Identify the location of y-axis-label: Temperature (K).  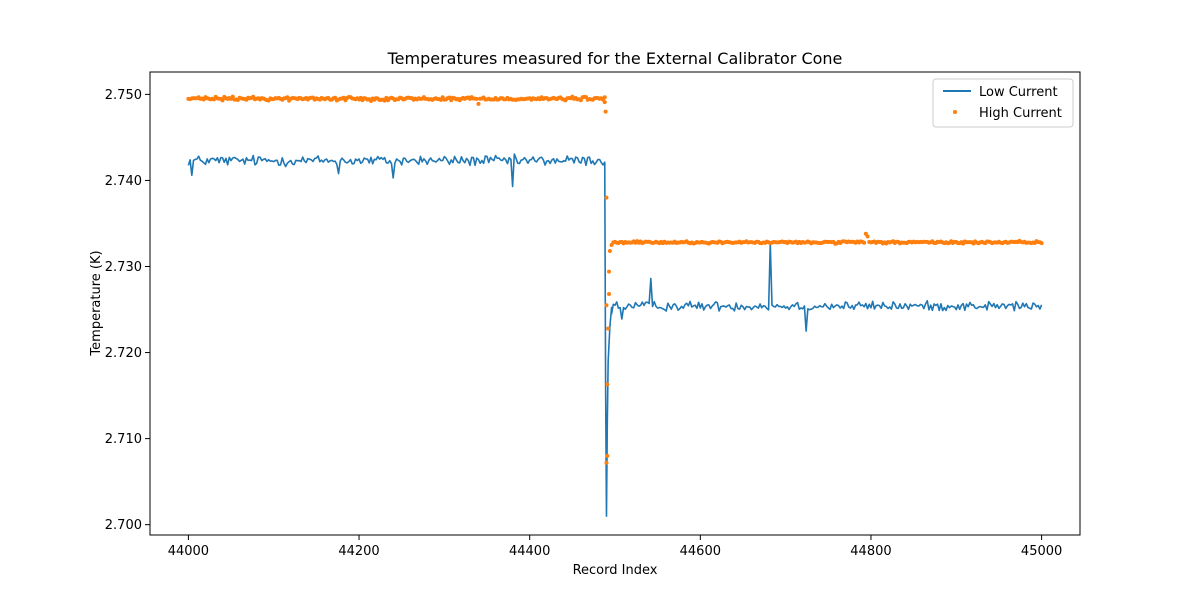
(96, 303).